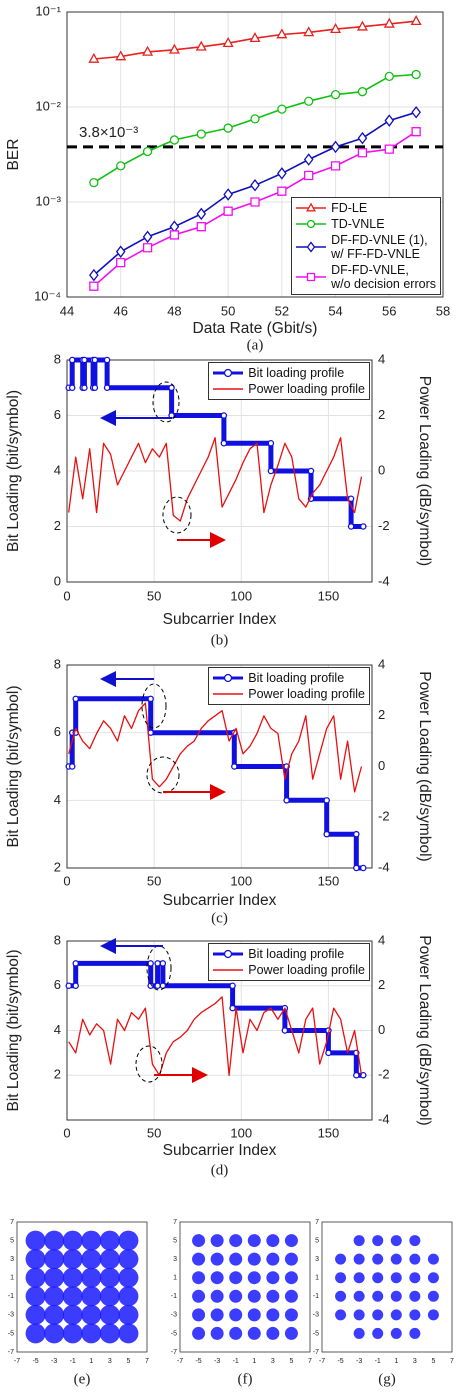  What do you see at coordinates (289, 686) in the screenshot?
I see `legend: Bit loading profile Power loading profile` at bounding box center [289, 686].